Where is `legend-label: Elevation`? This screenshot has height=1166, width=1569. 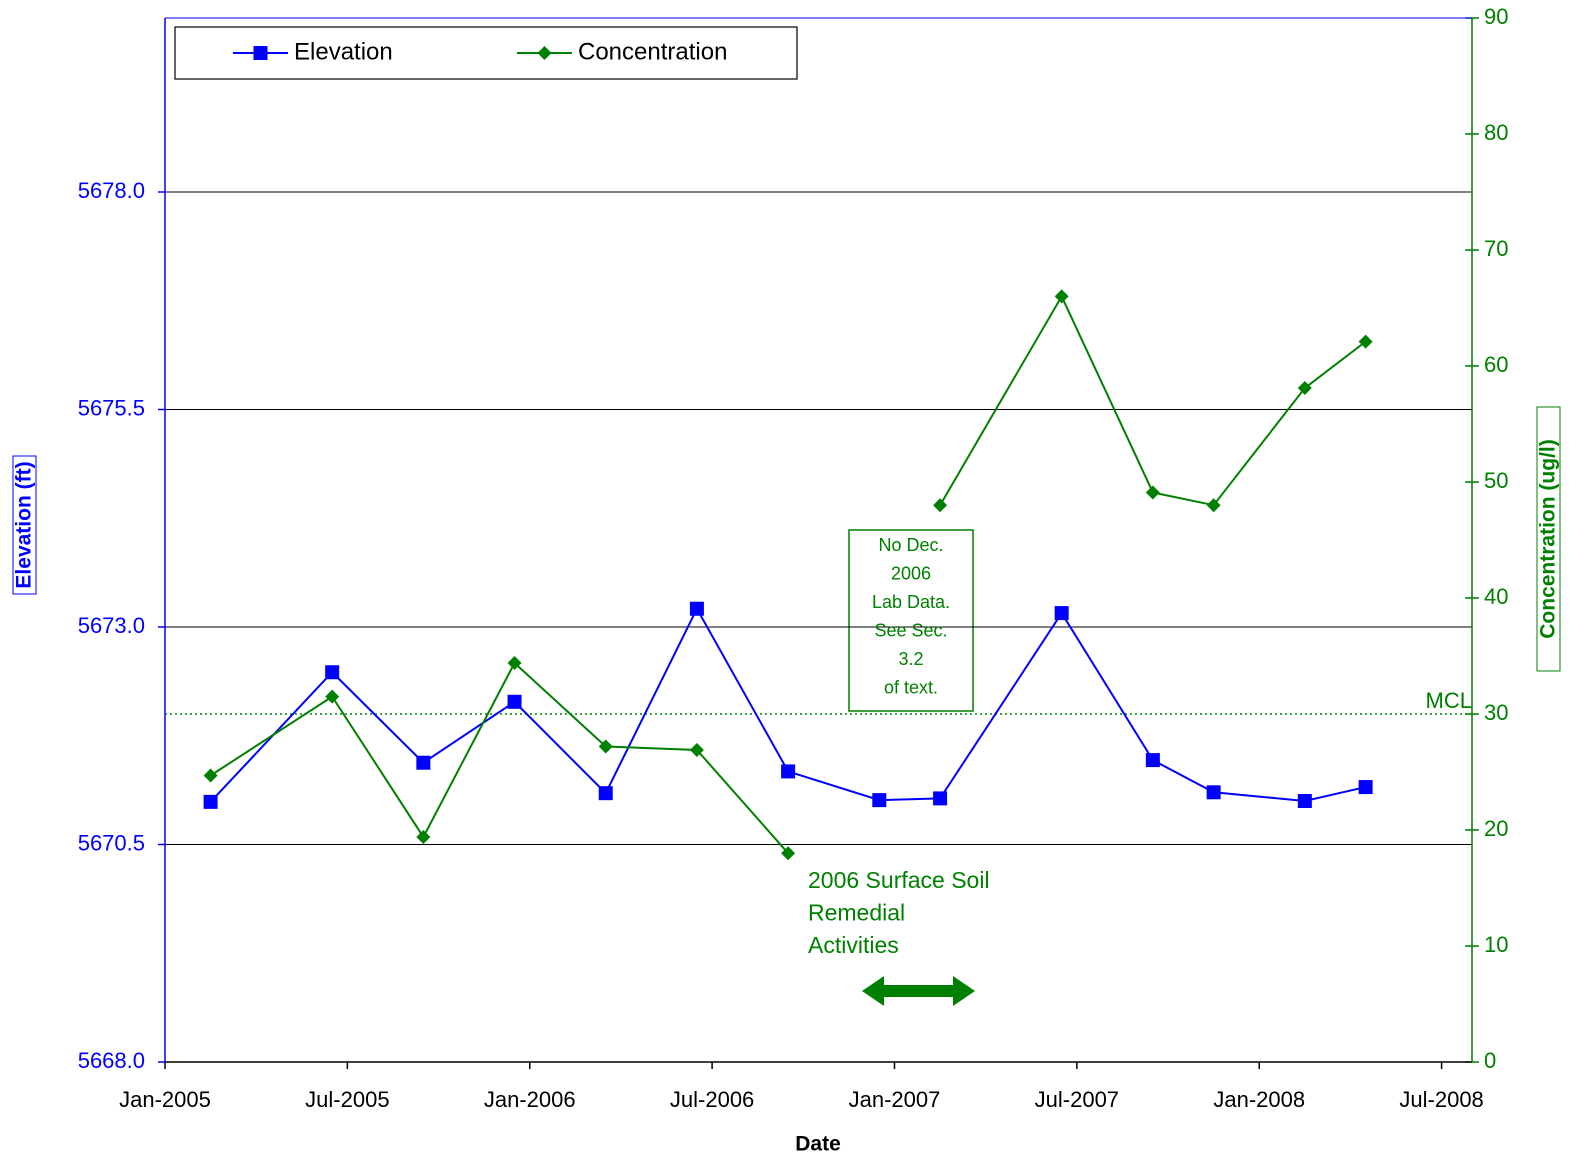
legend-label: Elevation is located at coordinates (343, 51).